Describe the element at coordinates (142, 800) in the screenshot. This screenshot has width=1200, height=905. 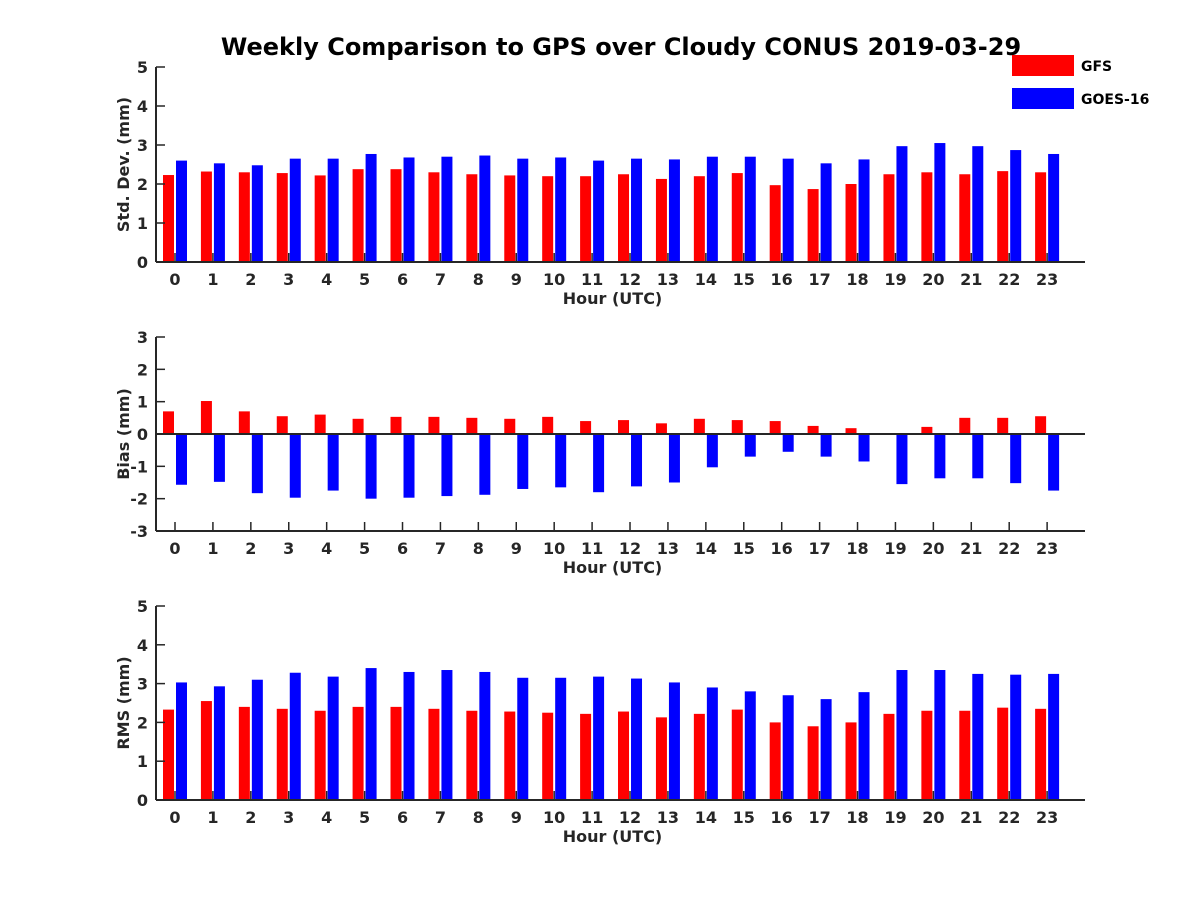
I see `y-tick-label-rms-0: 0` at that location.